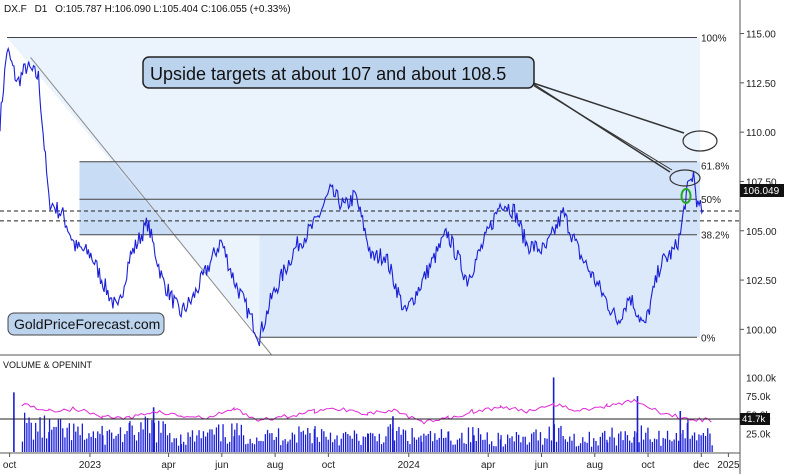  What do you see at coordinates (221, 465) in the screenshot?
I see `x-tick-label: jun` at bounding box center [221, 465].